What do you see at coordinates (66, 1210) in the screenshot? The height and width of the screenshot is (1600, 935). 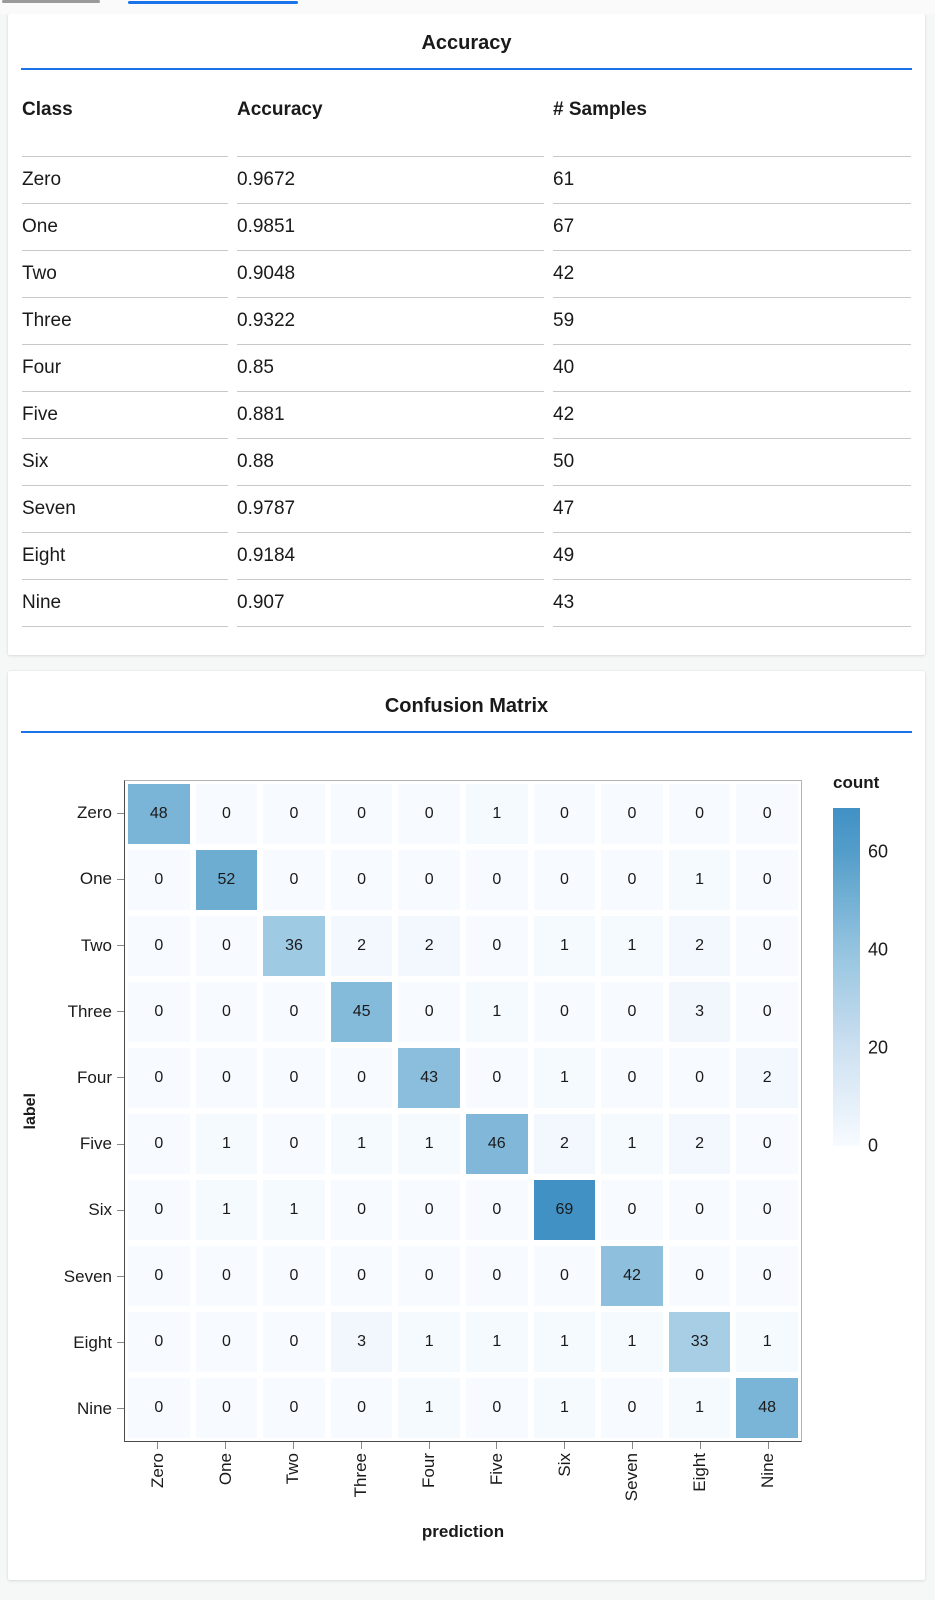 I see `y-axis-label: Six` at bounding box center [66, 1210].